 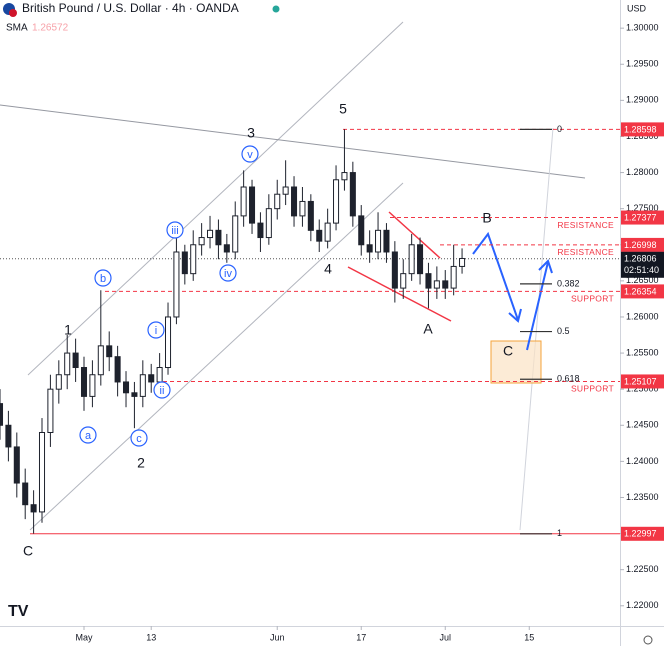 I want to click on circled-label: iii, so click(x=174, y=231).